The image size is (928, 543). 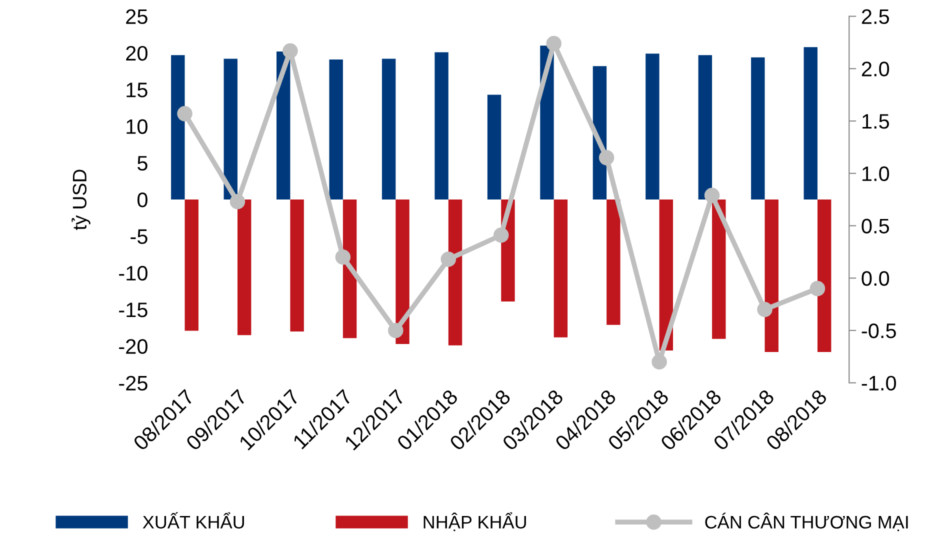 What do you see at coordinates (143, 163) in the screenshot?
I see `y-tick-label: 5` at bounding box center [143, 163].